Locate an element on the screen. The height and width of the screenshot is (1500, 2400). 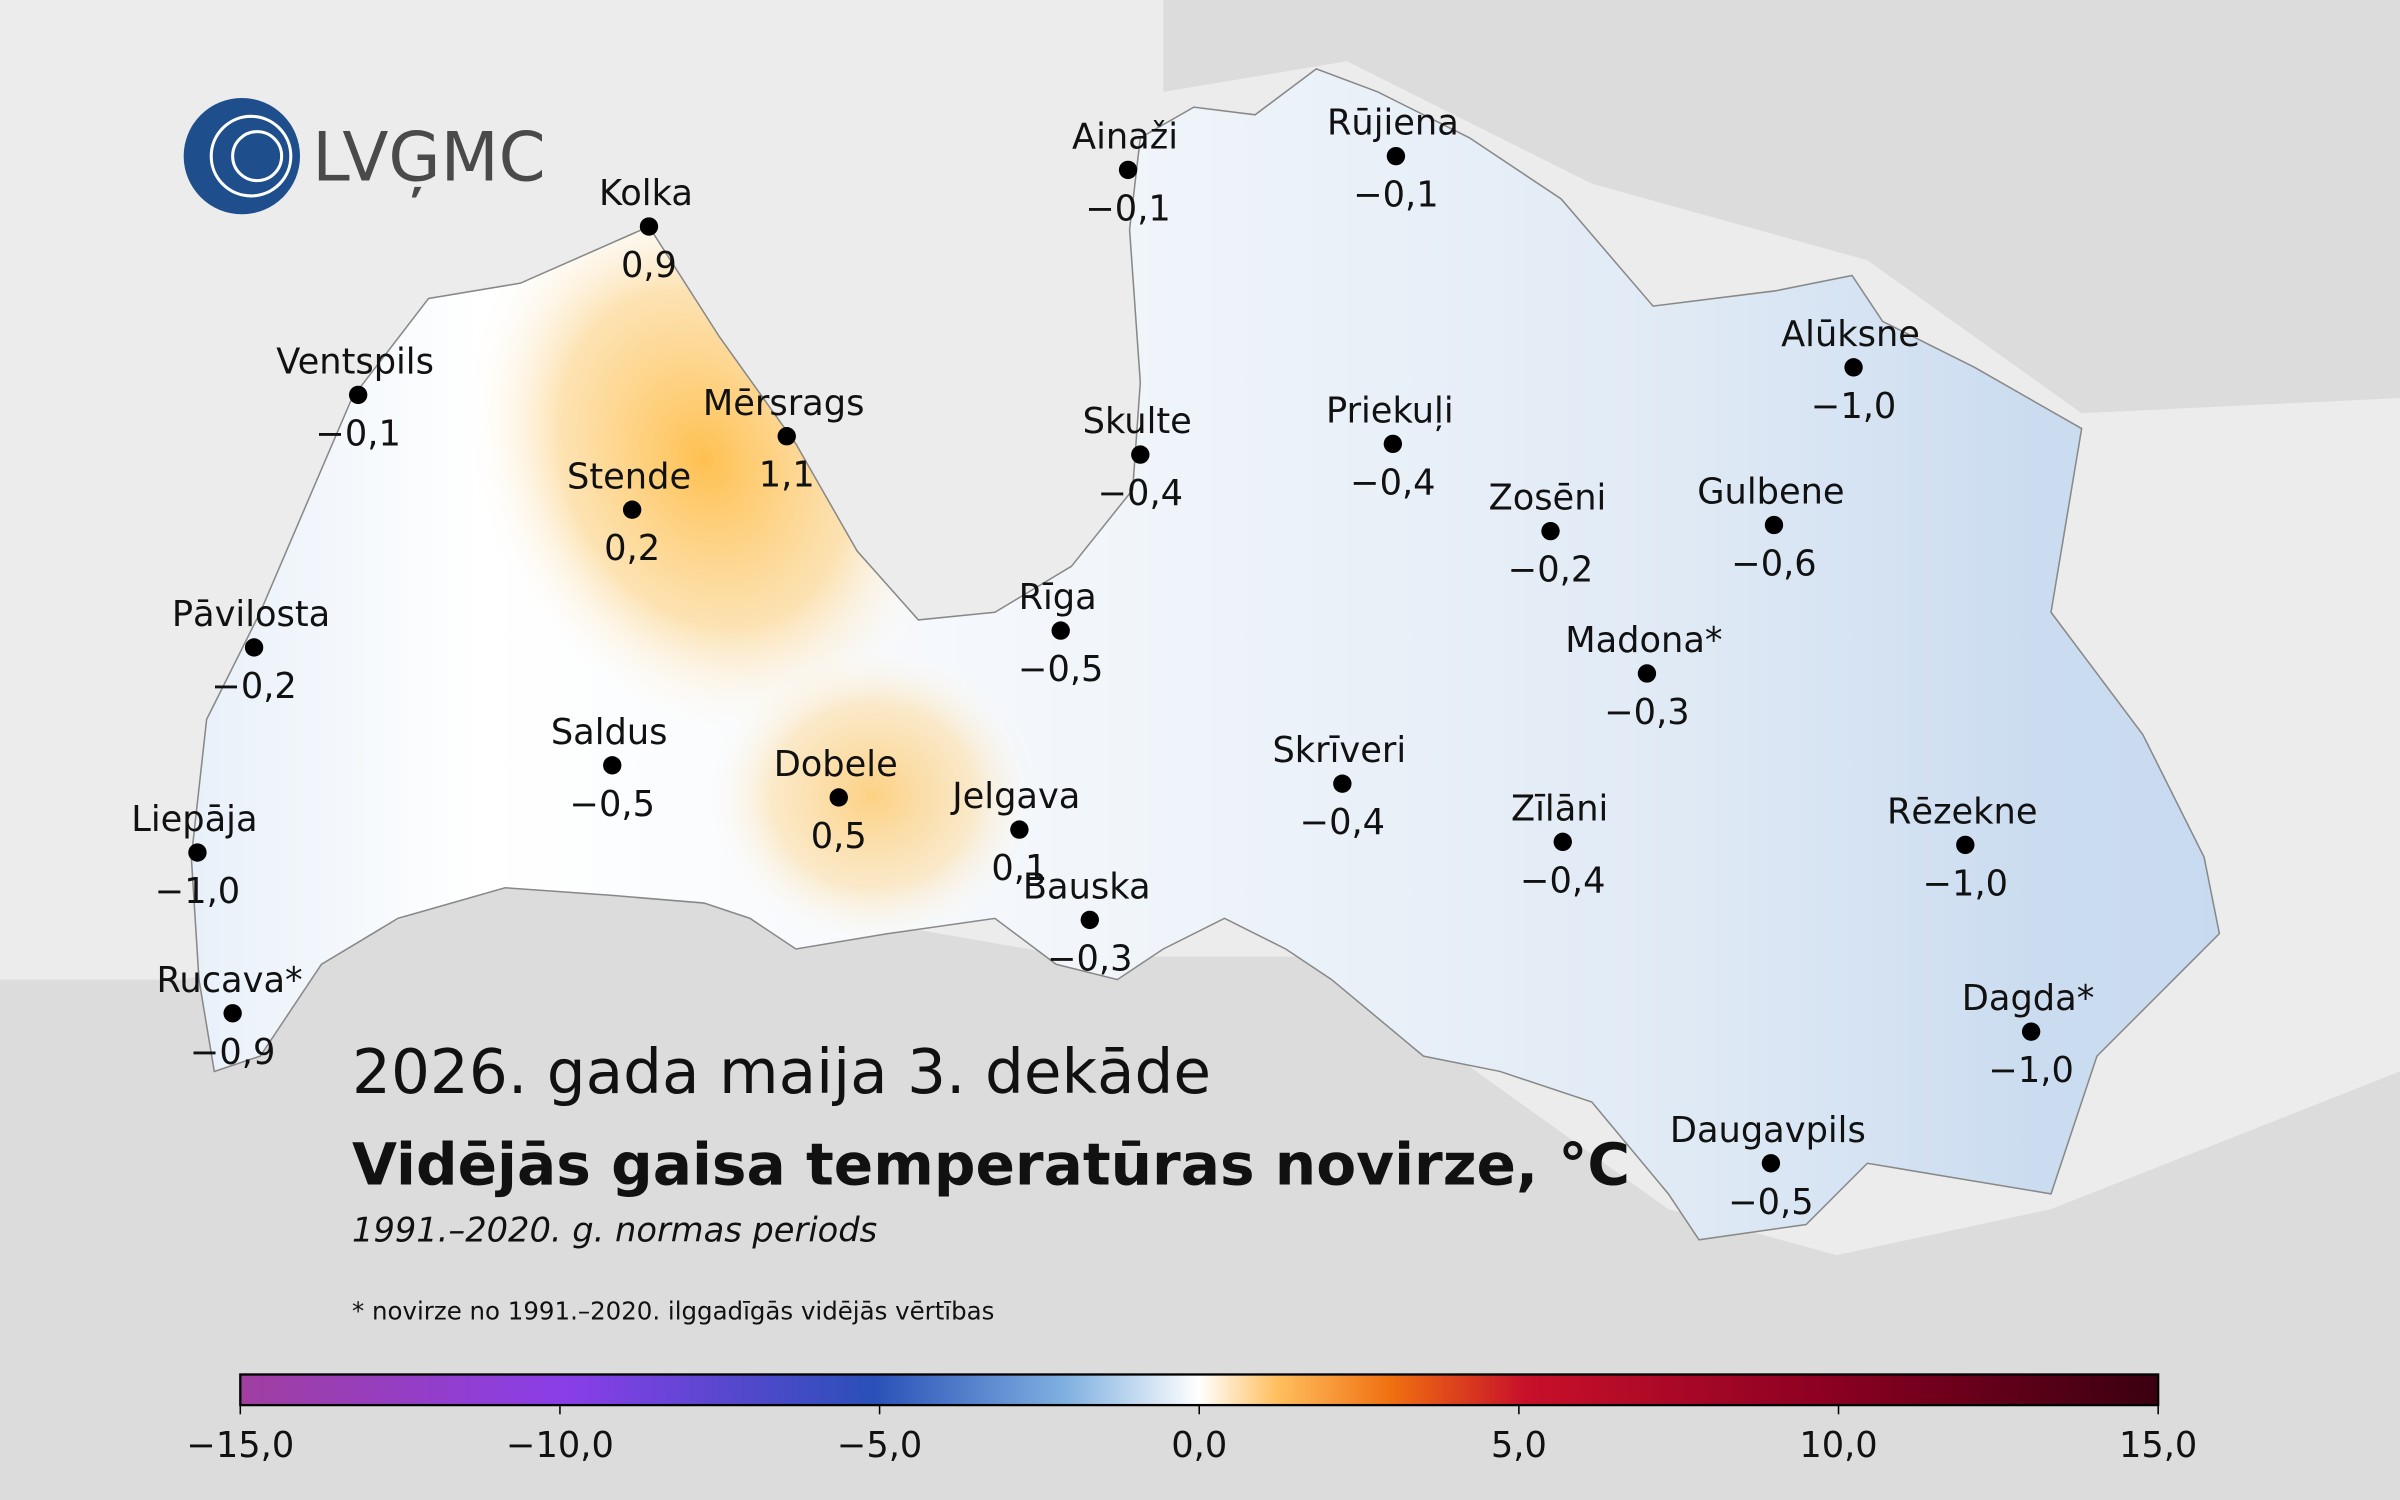
station-value: −0,6 is located at coordinates (1773, 564).